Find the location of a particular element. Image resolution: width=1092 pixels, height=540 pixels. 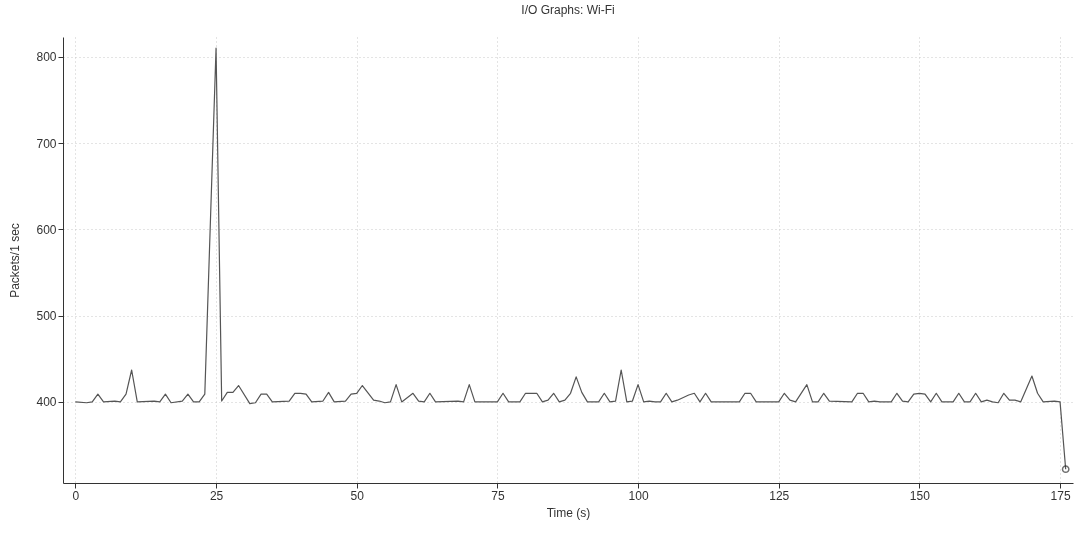

x-tick-label: 25 is located at coordinates (216, 495).